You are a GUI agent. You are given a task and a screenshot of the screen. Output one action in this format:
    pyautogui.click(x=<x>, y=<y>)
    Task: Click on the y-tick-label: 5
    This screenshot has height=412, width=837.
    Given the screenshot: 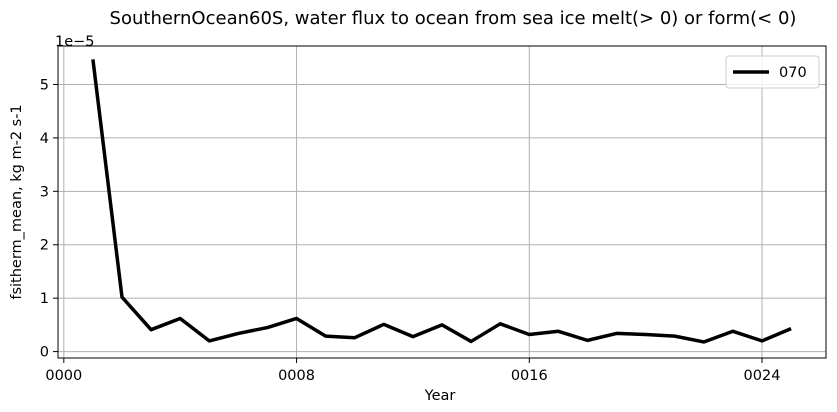 What is the action you would take?
    pyautogui.click(x=44, y=85)
    